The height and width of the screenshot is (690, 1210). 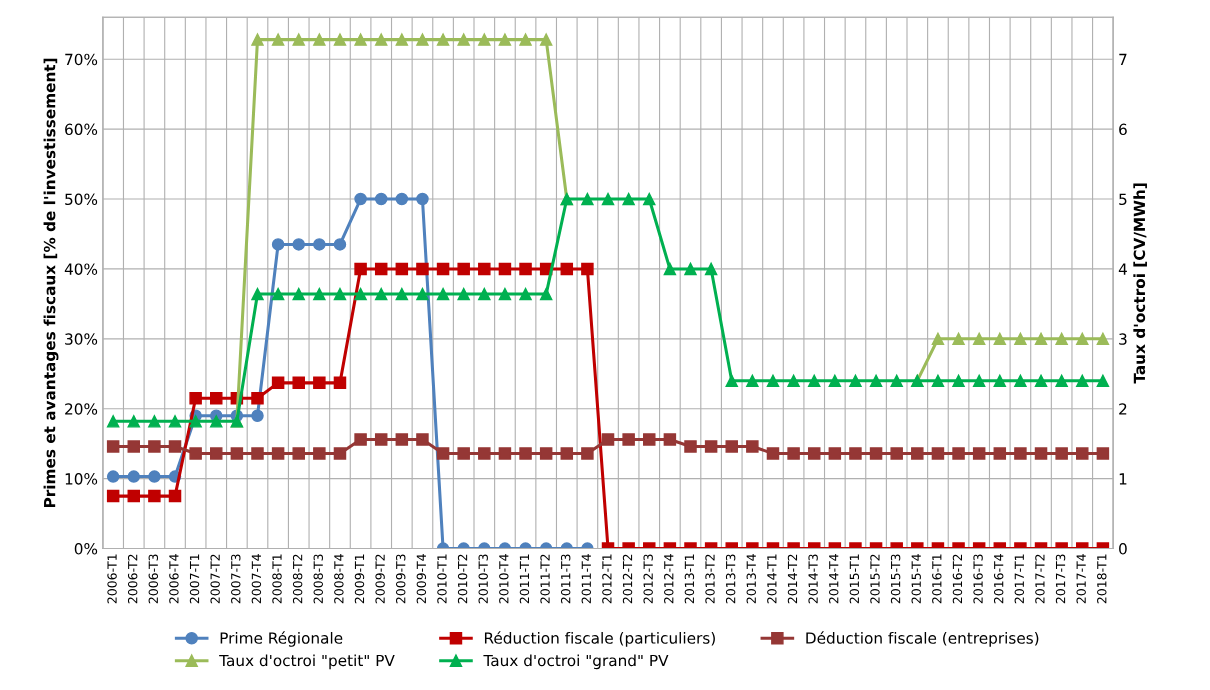 What do you see at coordinates (81, 269) in the screenshot?
I see `y-tick-label: 40%` at bounding box center [81, 269].